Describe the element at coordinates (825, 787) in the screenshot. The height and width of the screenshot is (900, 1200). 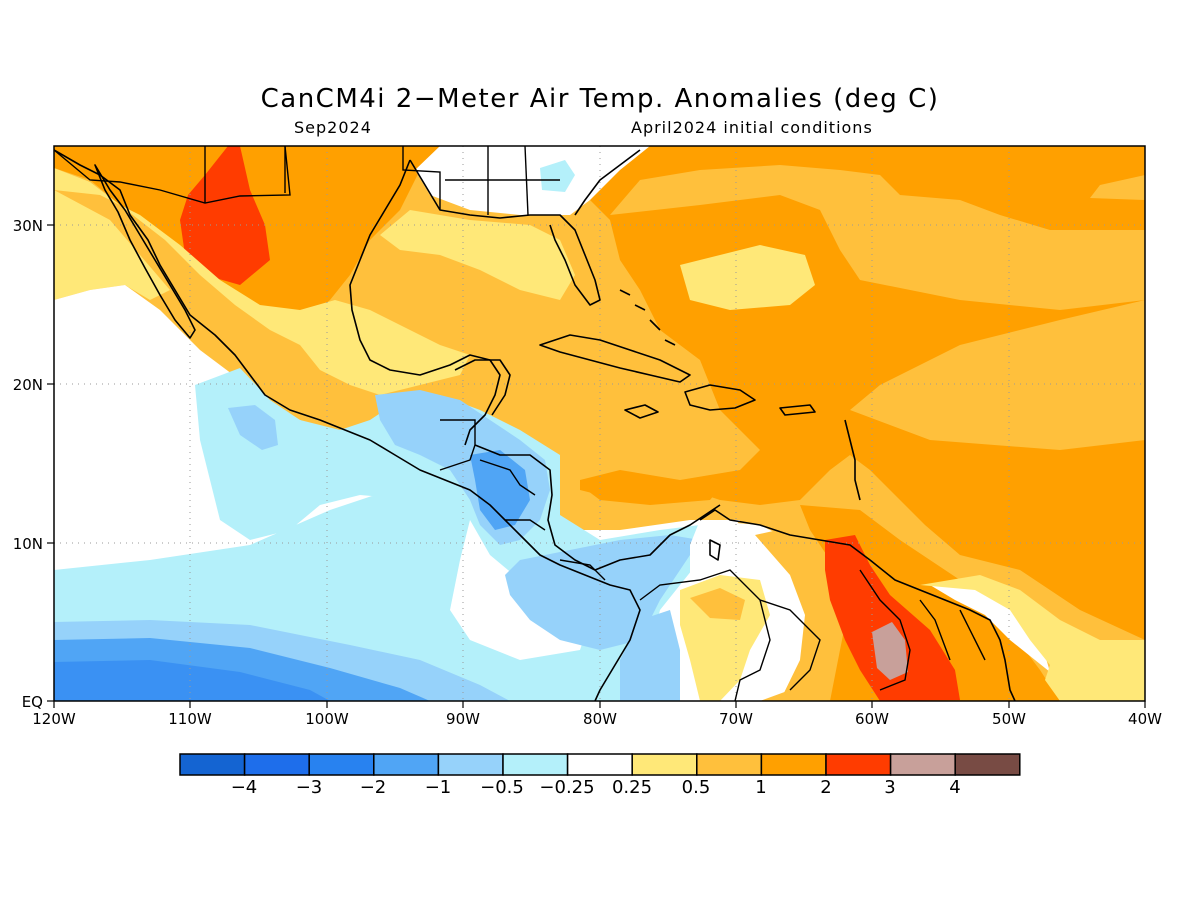
I see `colorbar-label: 2` at that location.